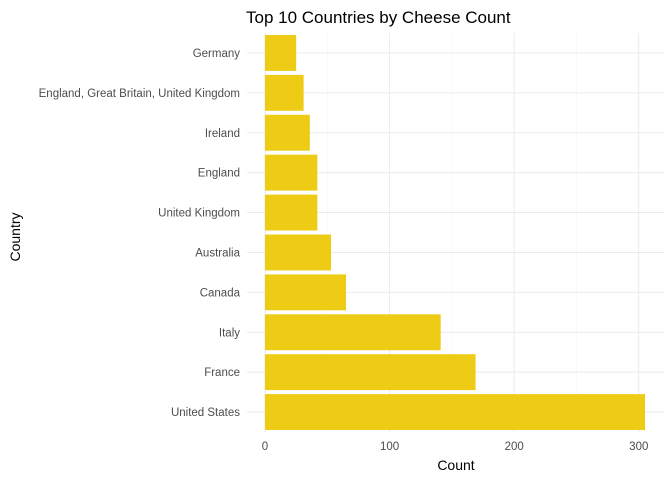  Describe the element at coordinates (514, 447) in the screenshot. I see `x-tick-label: 200` at that location.